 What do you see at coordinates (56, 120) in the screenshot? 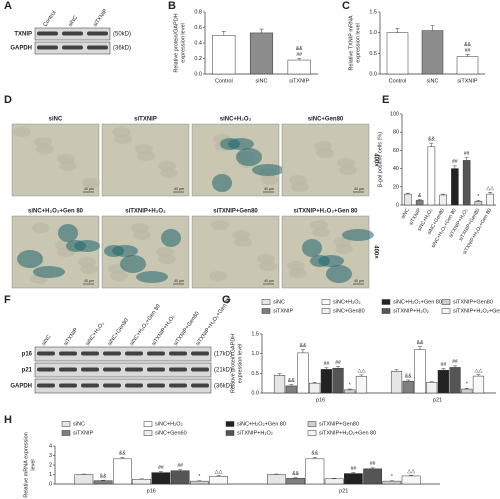
I see `micrograph-label: siNC` at bounding box center [56, 120].